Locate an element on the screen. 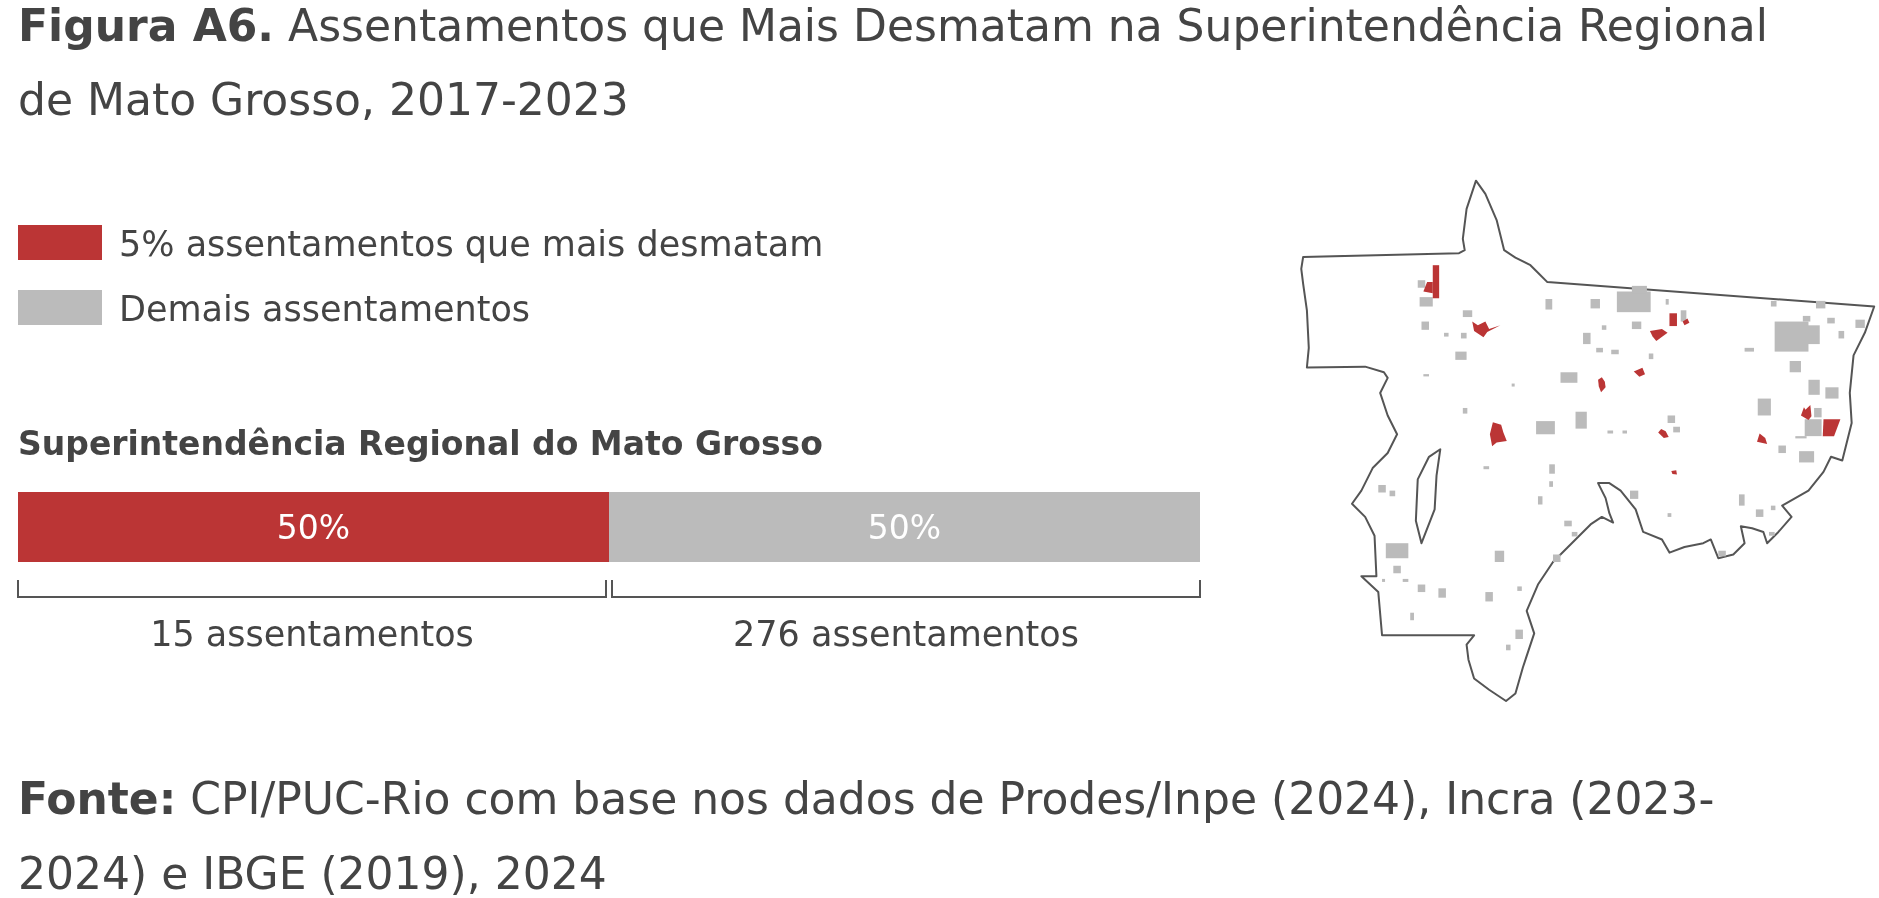 This screenshot has width=1879, height=898. chart-title: Figura A6. Assentamentos que Mais Desmatam na Superintendência Regional de Mato Grosso, 2017-2023 is located at coordinates (893, 62).